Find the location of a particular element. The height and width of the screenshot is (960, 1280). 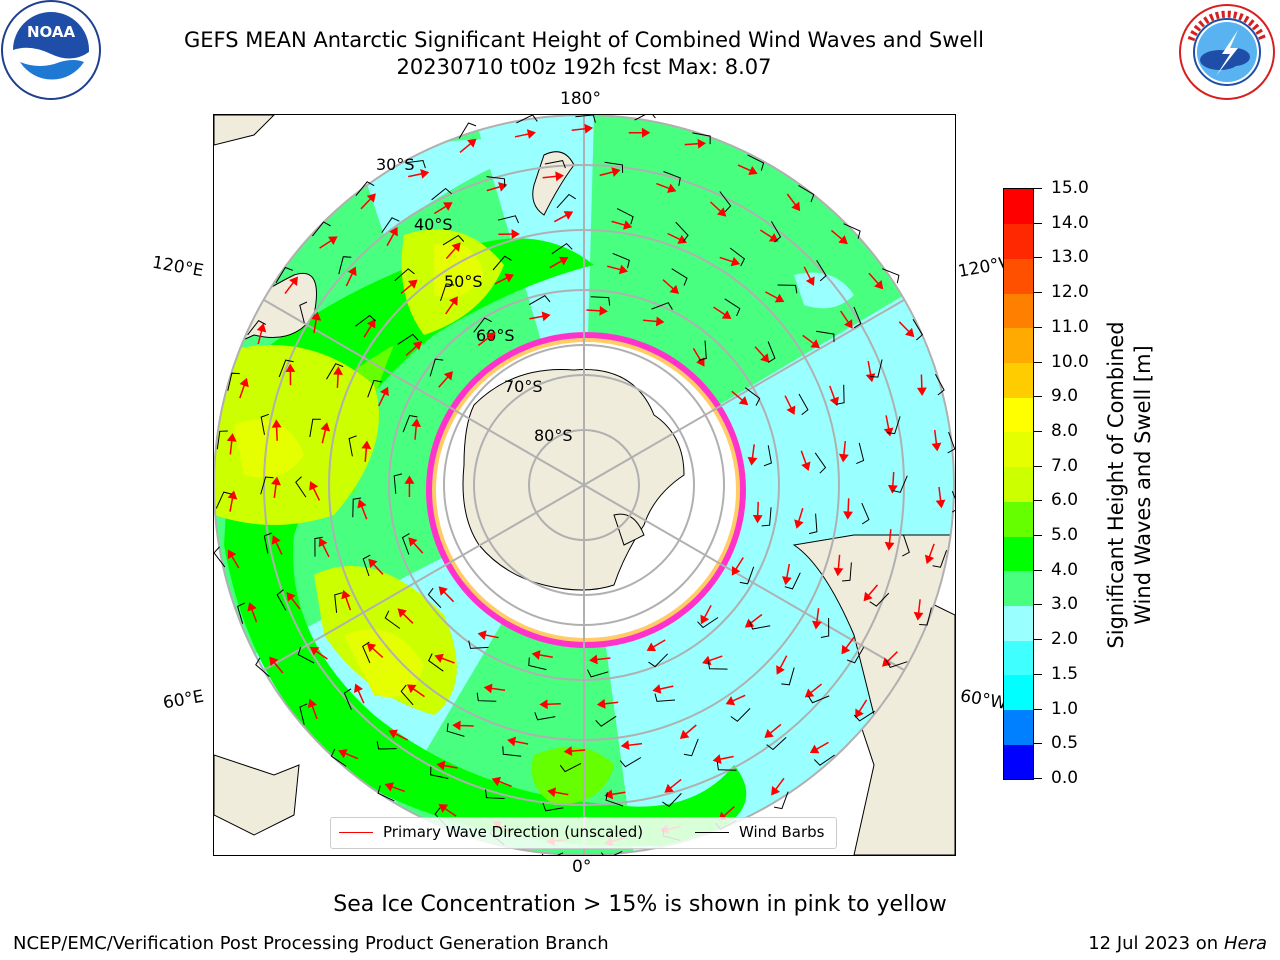

colorbar-tick-label: 14.0 is located at coordinates (1070, 222).